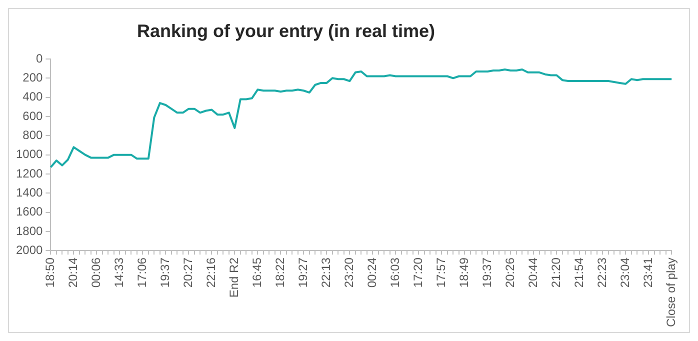 This screenshot has width=698, height=341. I want to click on y-tick-label: 400, so click(33, 97).